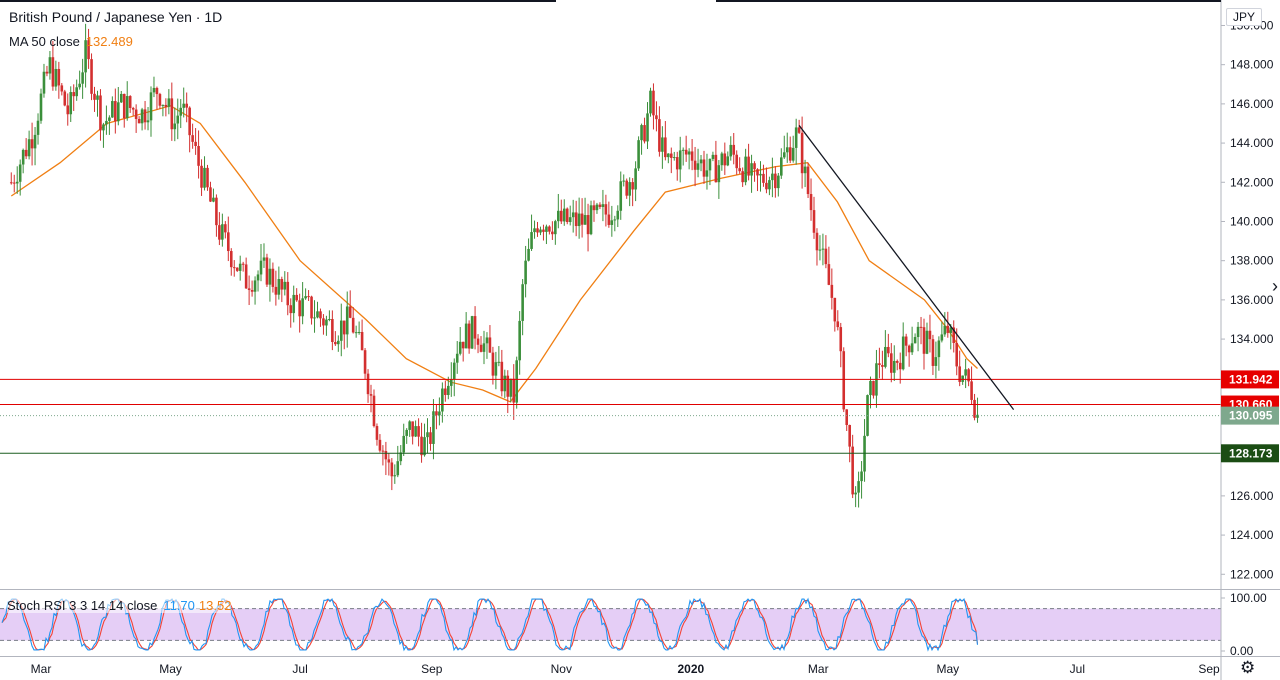  I want to click on currency-badge: JPY, so click(1243, 17).